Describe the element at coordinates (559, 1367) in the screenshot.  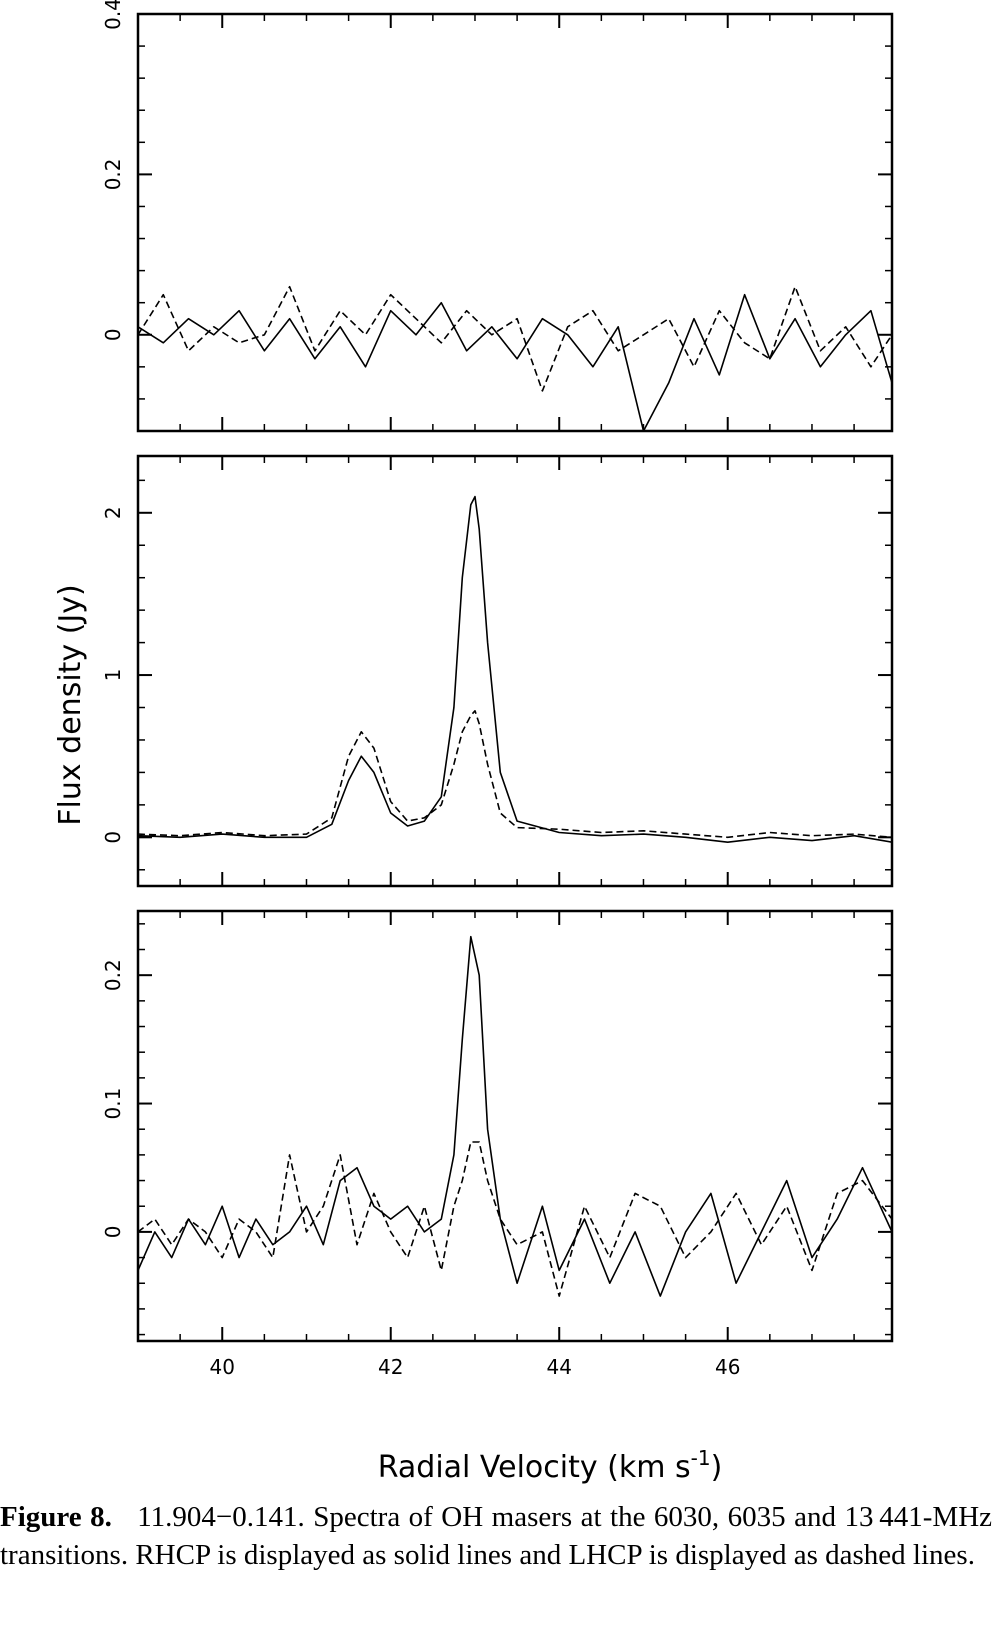
I see `x-tick-label: 44` at that location.